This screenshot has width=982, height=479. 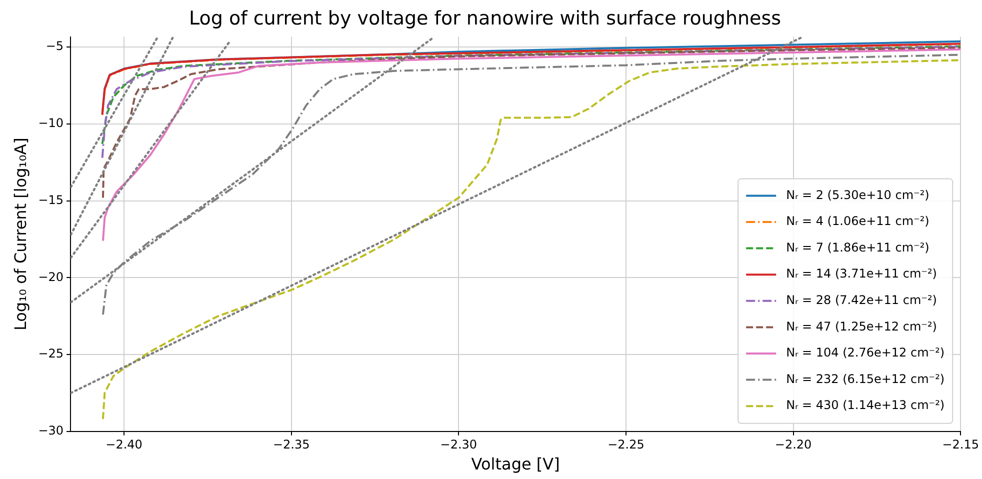 What do you see at coordinates (865, 379) in the screenshot?
I see `legend-label: Nᵣ = 232 (6.15e+12 cm⁻²)` at bounding box center [865, 379].